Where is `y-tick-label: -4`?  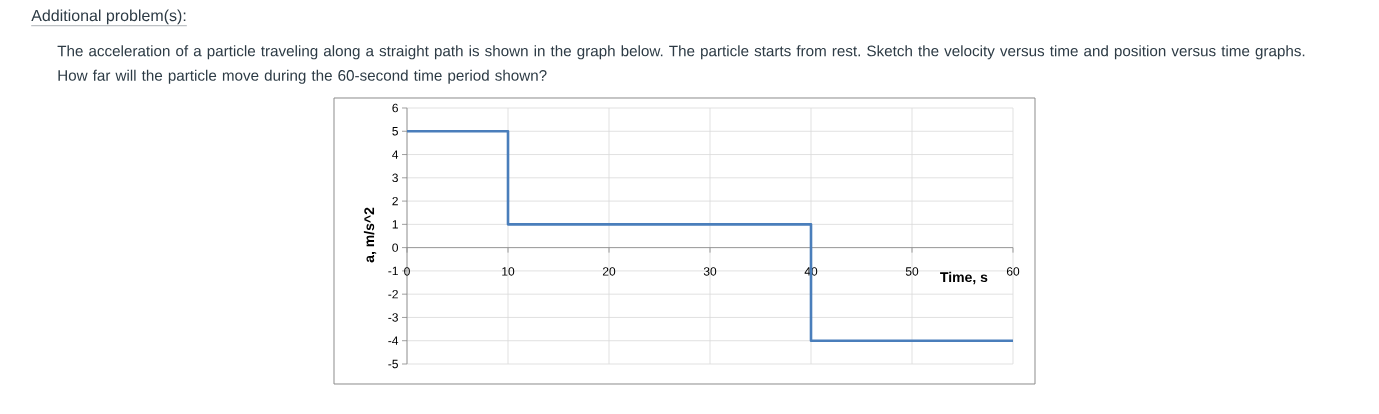 y-tick-label: -4 is located at coordinates (393, 340).